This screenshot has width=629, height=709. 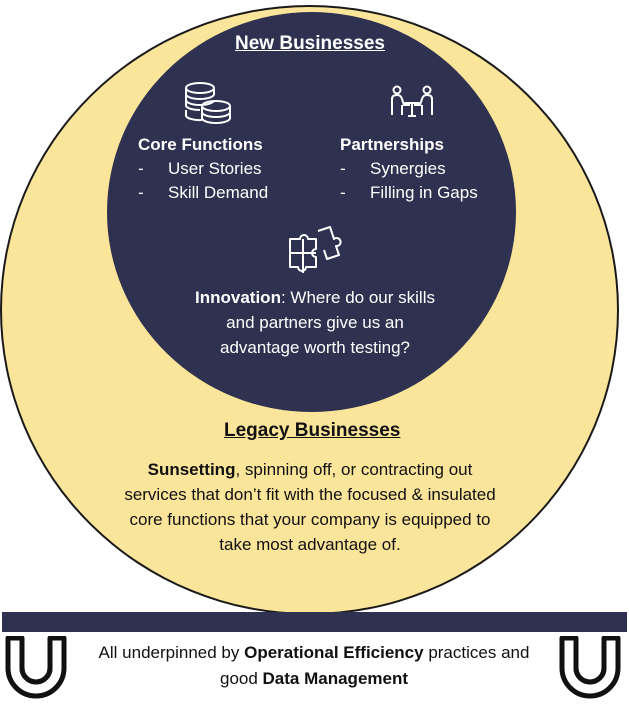 I want to click on puzzle-icon, so click(x=314, y=253).